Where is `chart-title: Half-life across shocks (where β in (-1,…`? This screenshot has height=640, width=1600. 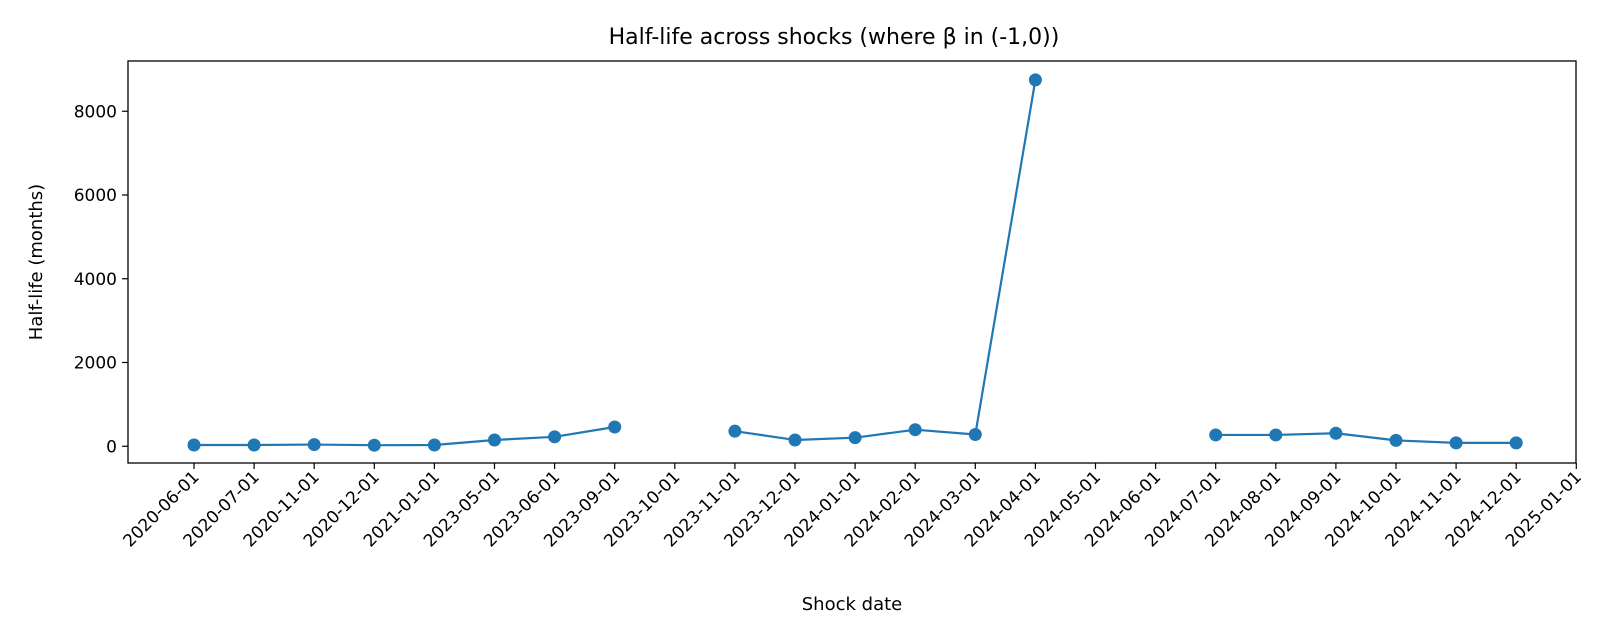 chart-title: Half-life across shocks (where β in (-1,… is located at coordinates (834, 37).